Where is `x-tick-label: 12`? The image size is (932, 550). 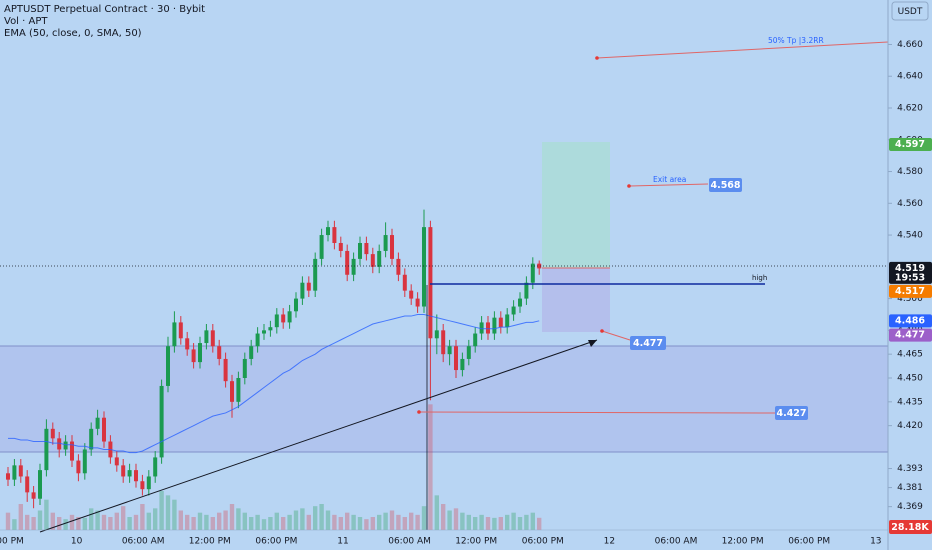 x-tick-label: 12 is located at coordinates (609, 542).